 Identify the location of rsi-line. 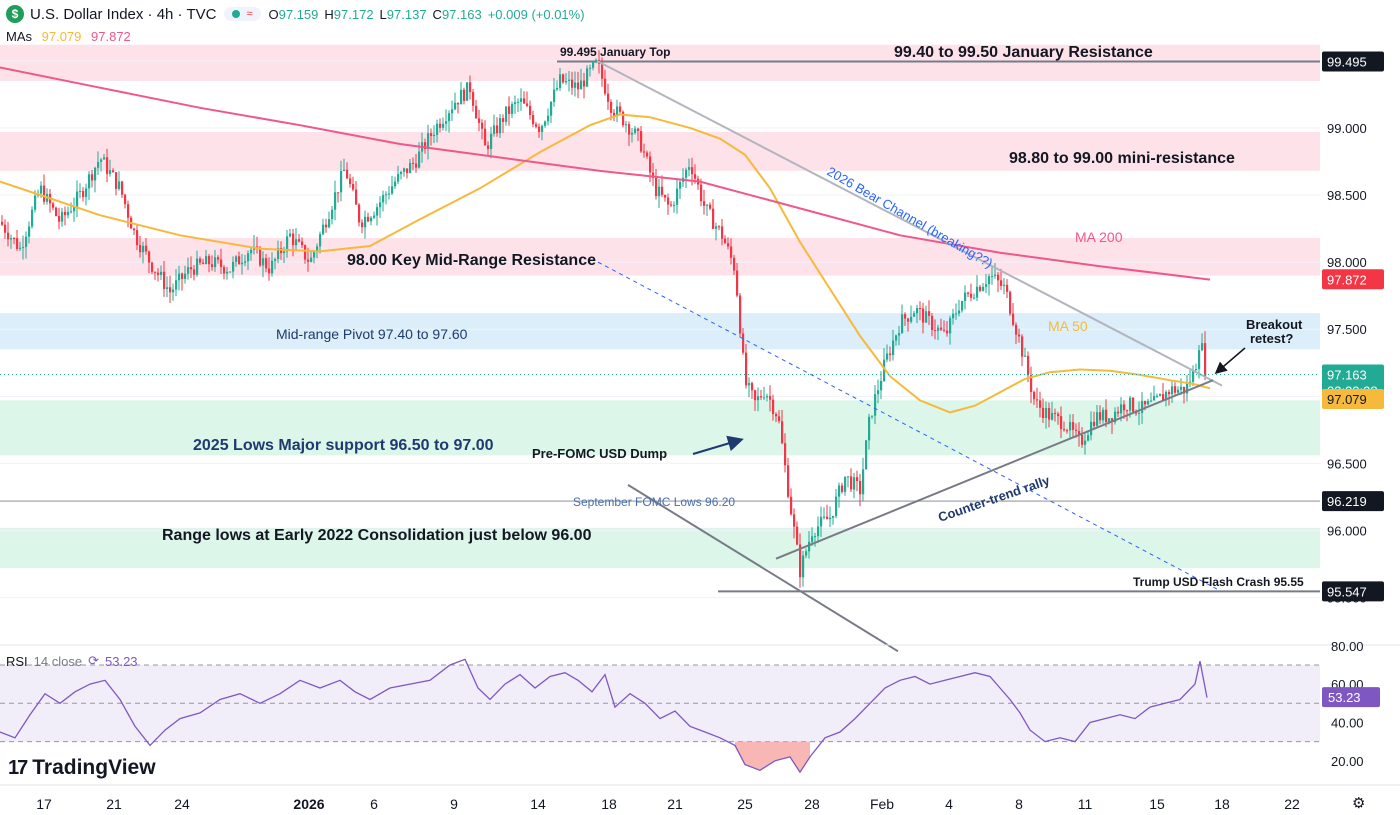
(604, 716).